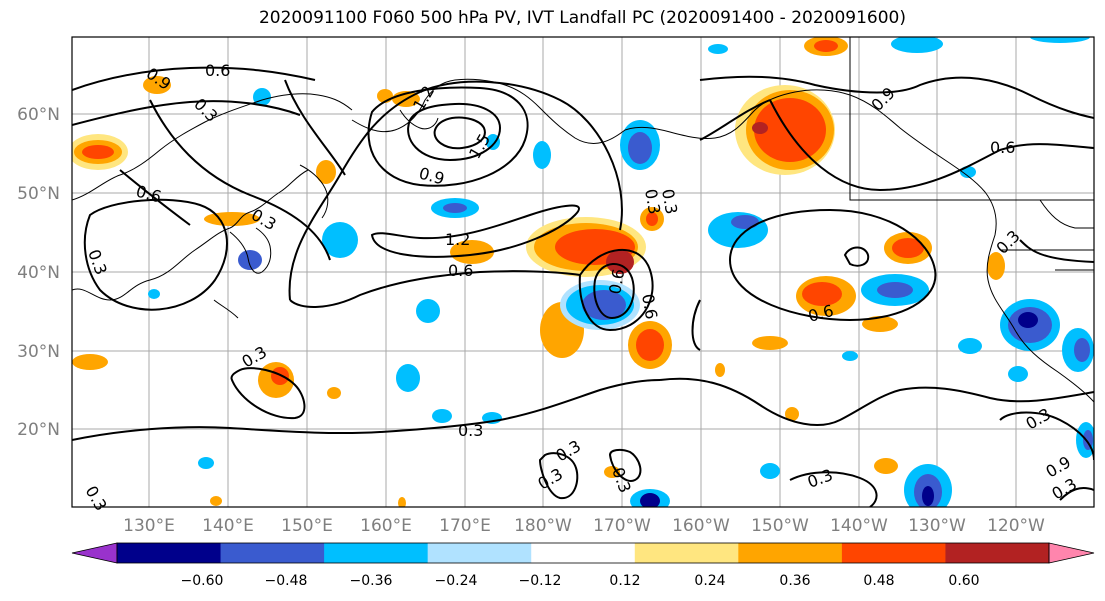 The width and height of the screenshot is (1105, 601). Describe the element at coordinates (937, 526) in the screenshot. I see `lon-label: 130°W` at that location.